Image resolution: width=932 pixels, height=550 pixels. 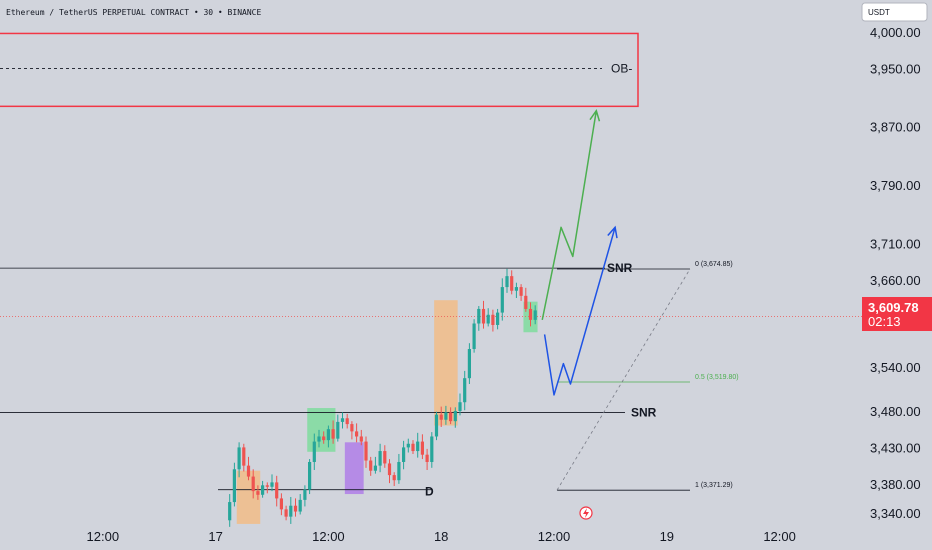 What do you see at coordinates (879, 12) in the screenshot?
I see `currency-button-label: USDT` at bounding box center [879, 12].